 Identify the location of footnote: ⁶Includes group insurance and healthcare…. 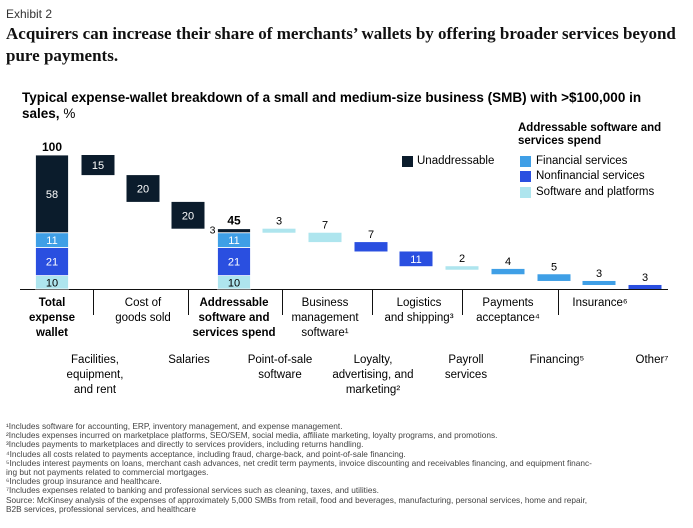
(84, 482).